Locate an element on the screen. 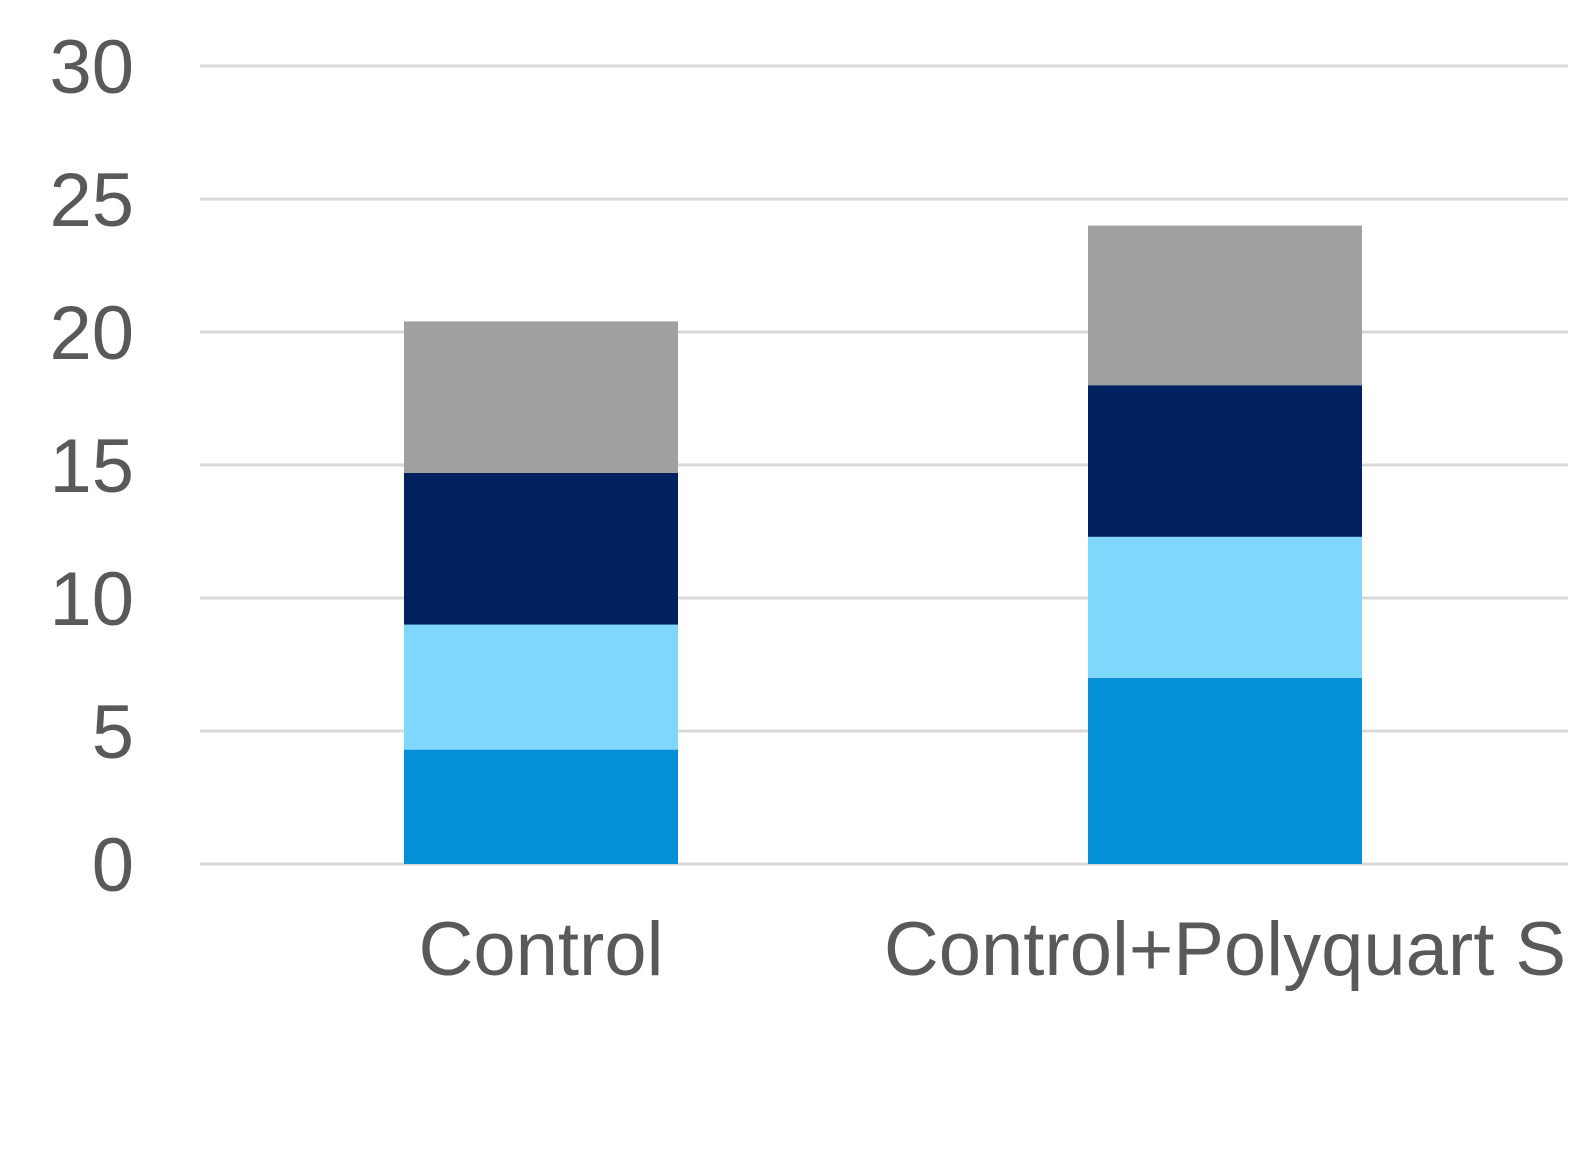  y-tick-label: 20 is located at coordinates (91, 333).